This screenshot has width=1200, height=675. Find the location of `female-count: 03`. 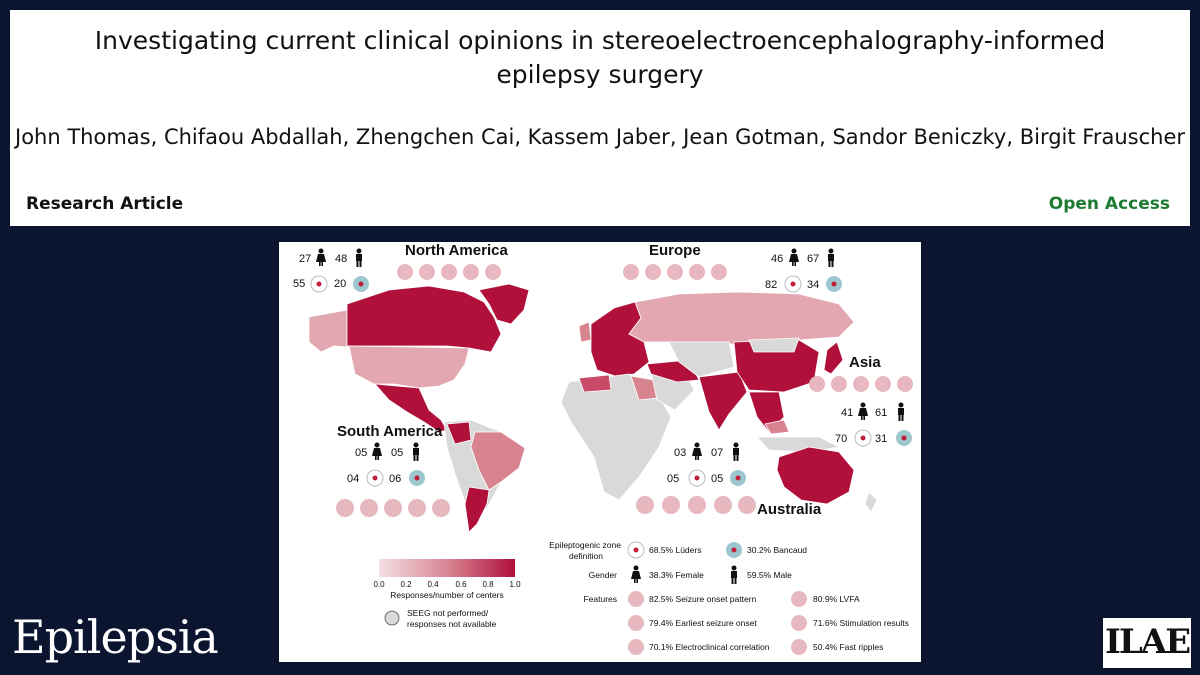

female-count: 03 is located at coordinates (680, 453).